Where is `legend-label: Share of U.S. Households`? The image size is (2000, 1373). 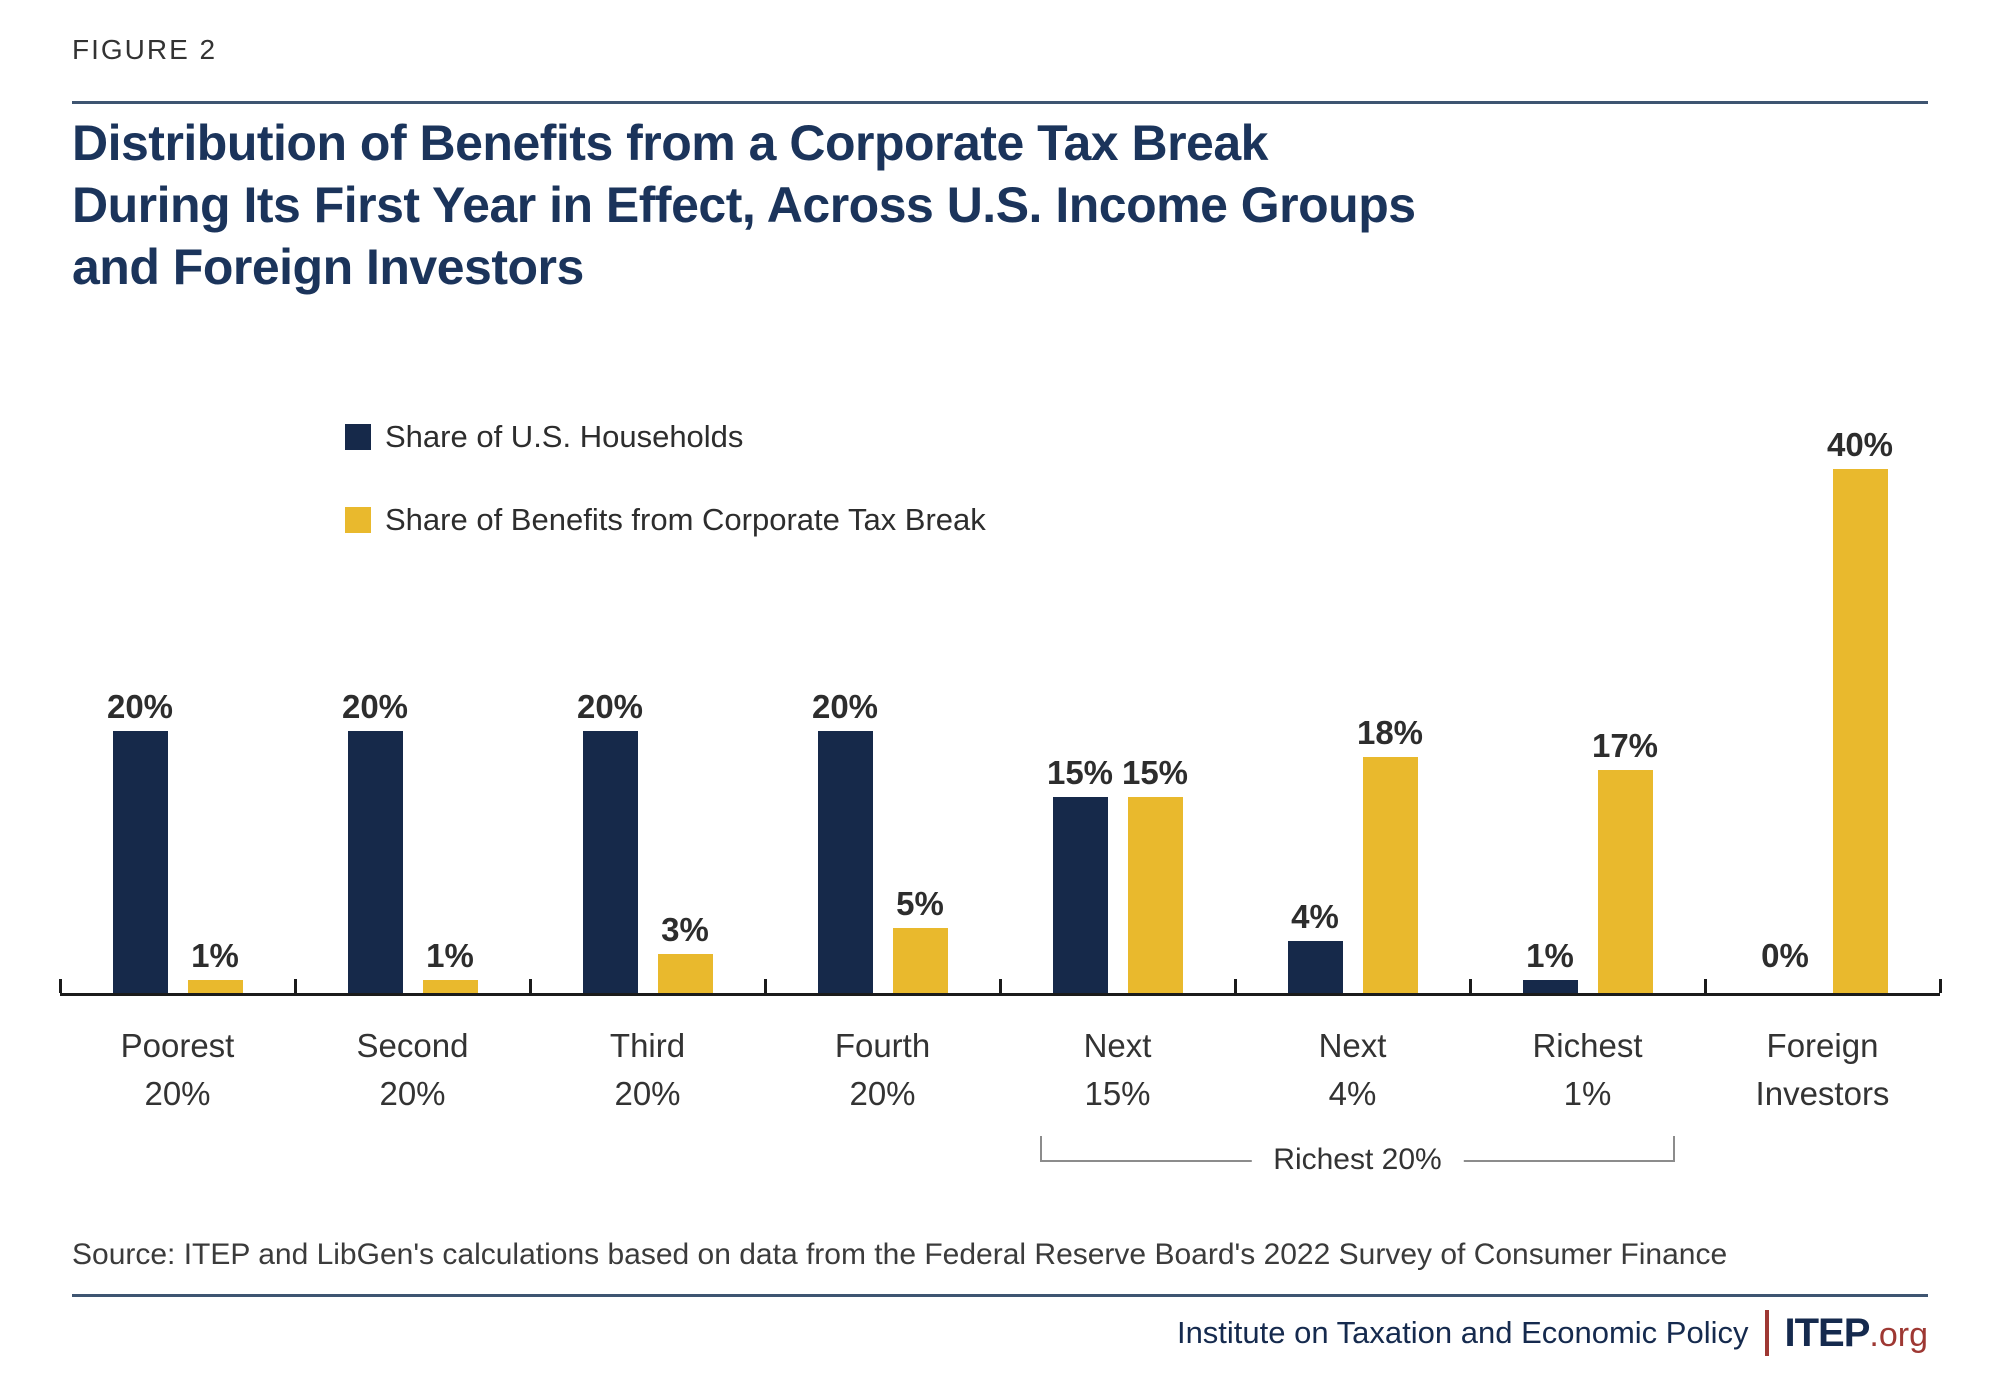 legend-label: Share of U.S. Households is located at coordinates (564, 436).